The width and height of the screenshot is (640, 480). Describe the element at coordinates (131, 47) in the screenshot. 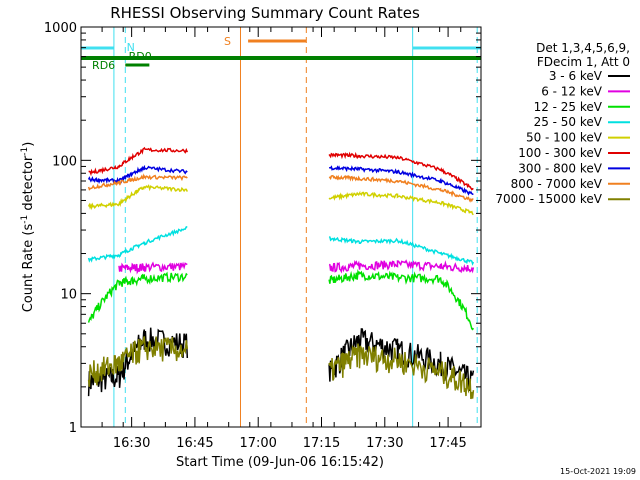

I see `night-label: N` at that location.